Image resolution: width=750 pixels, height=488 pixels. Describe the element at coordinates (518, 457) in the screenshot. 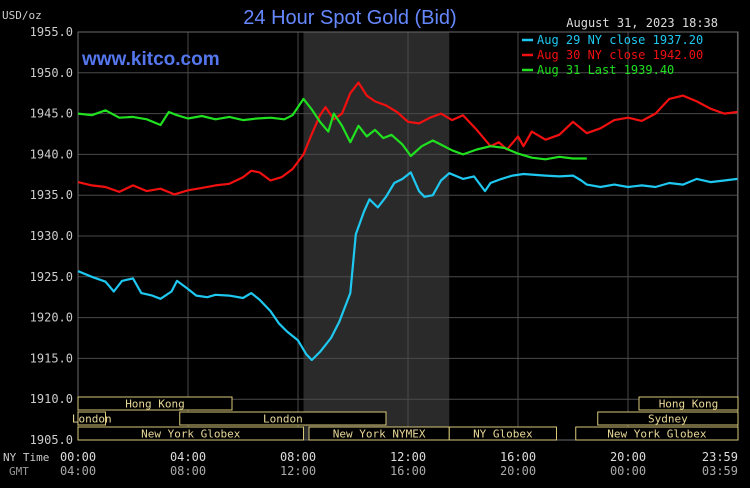

I see `x-tick-label-ny: 16:00` at that location.